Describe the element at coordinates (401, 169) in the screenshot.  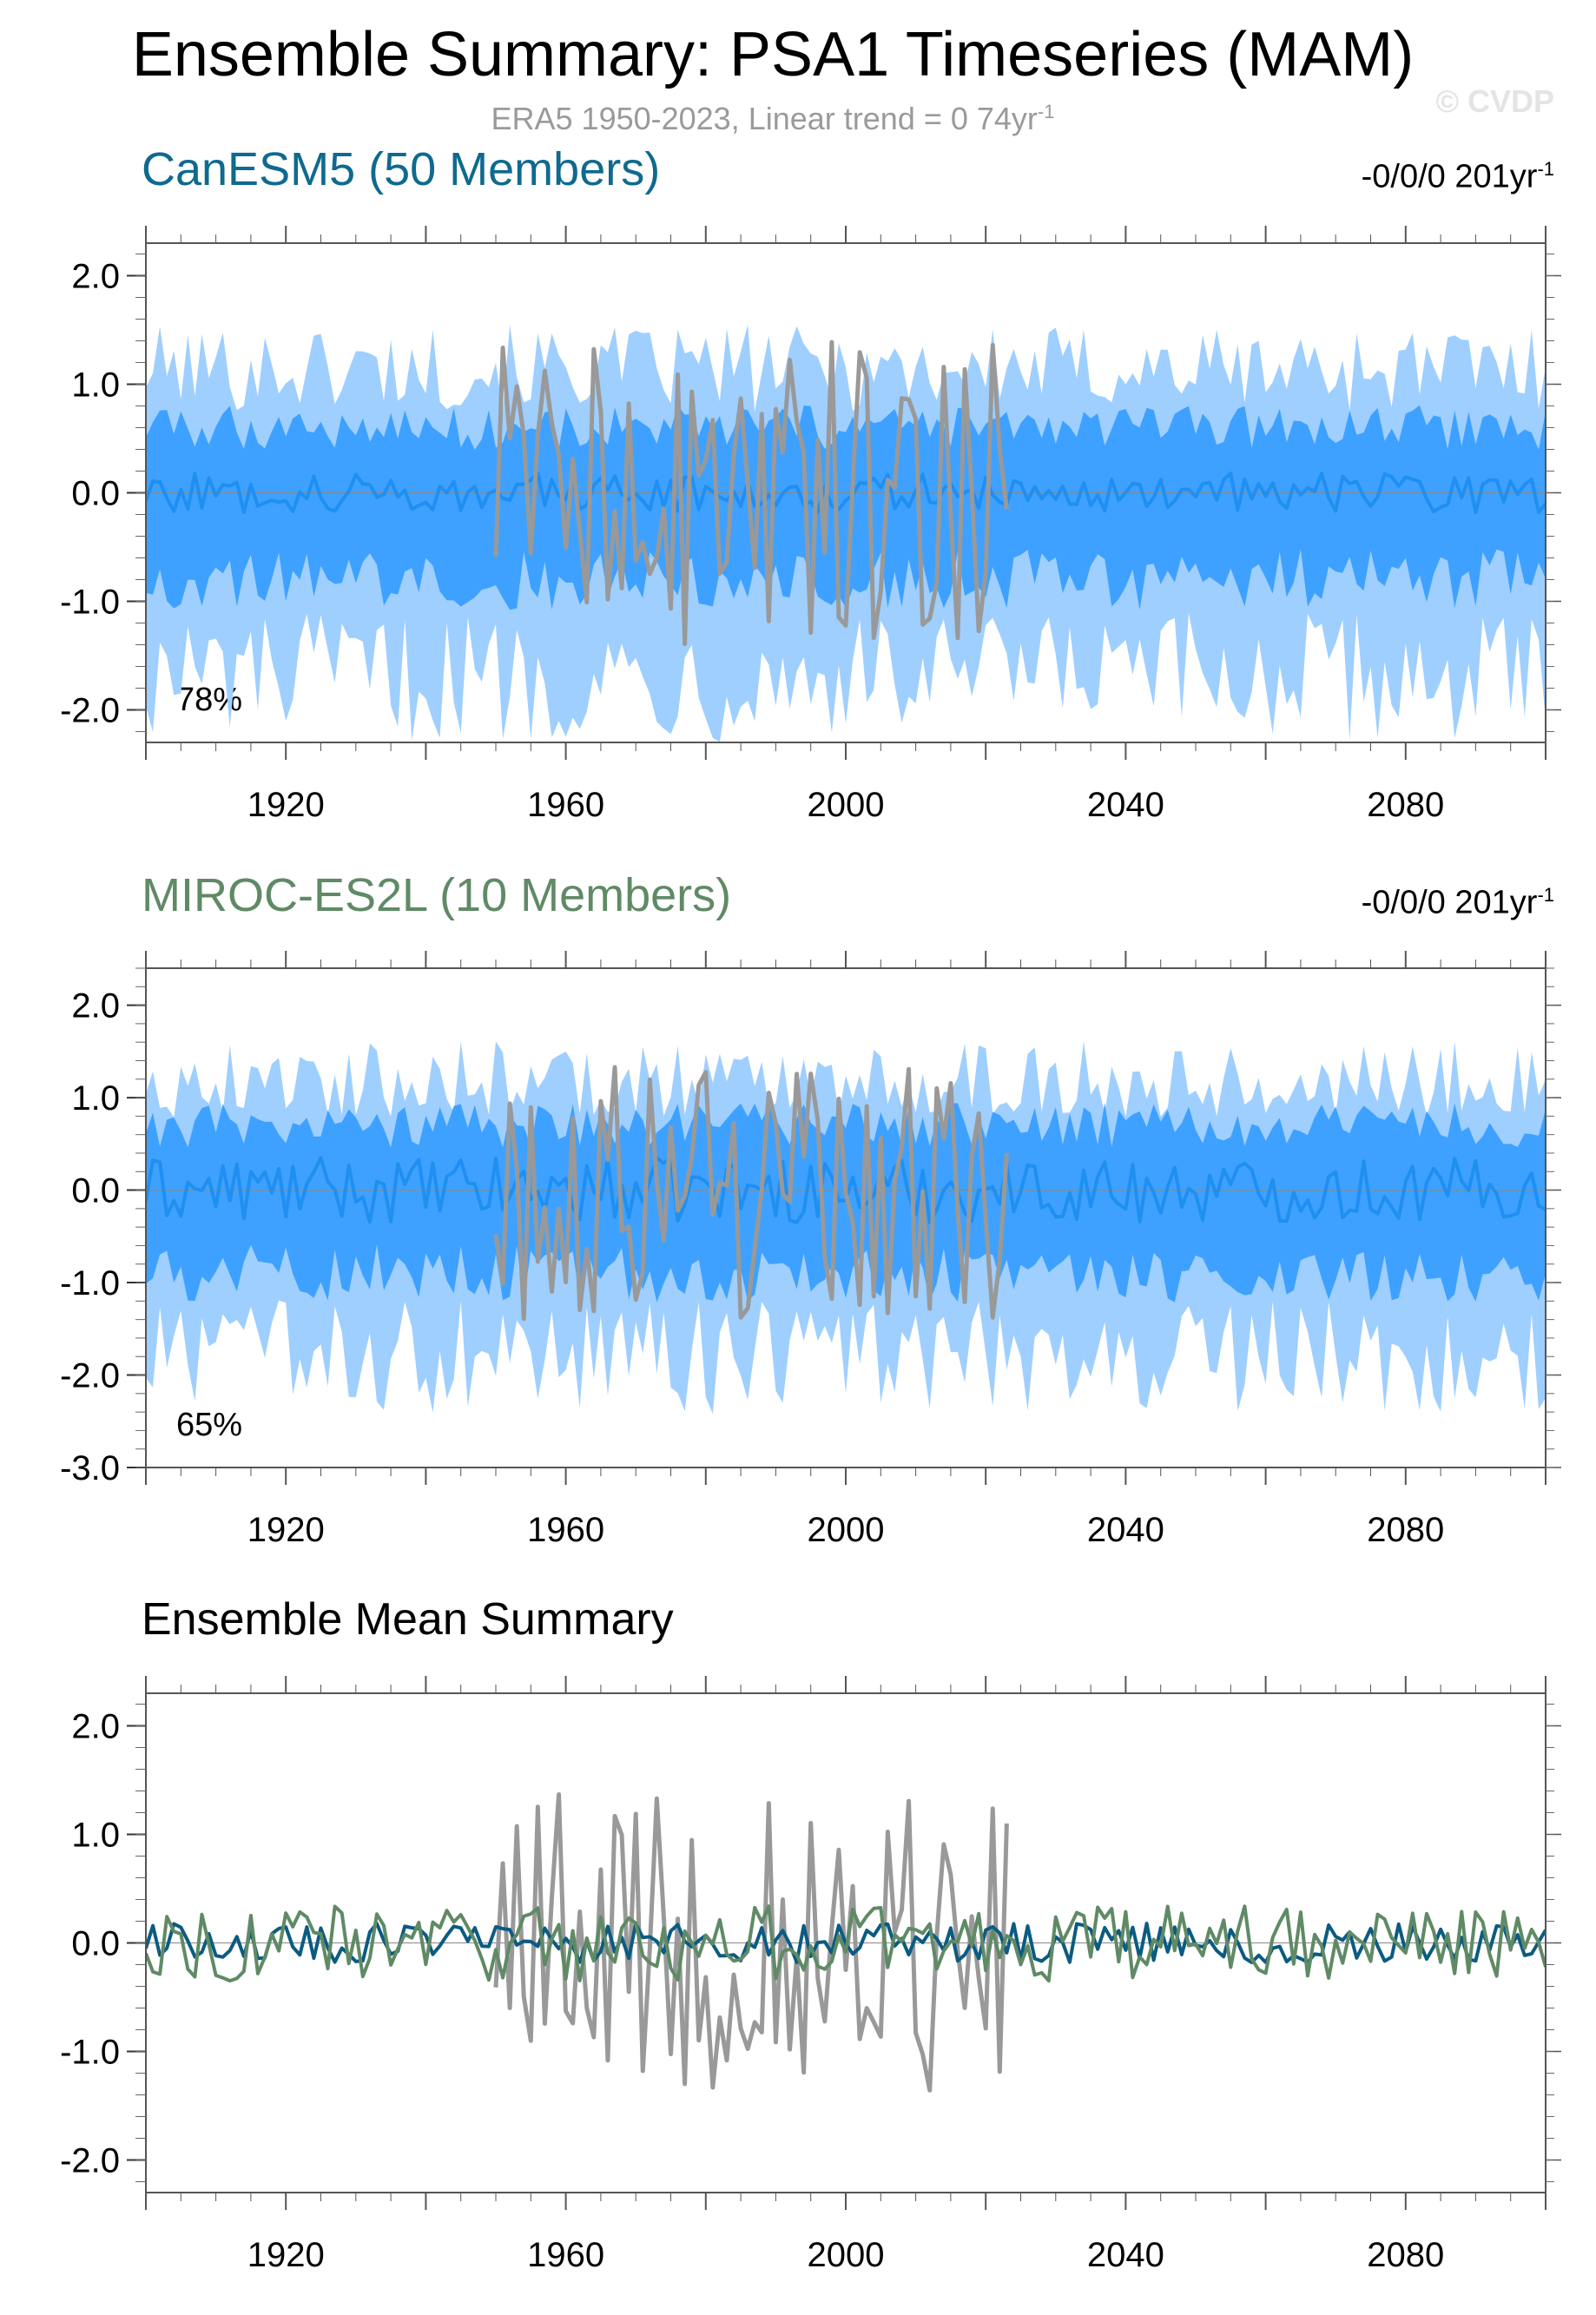
I see `panel1-title: CanESM5 (50 Members)` at that location.